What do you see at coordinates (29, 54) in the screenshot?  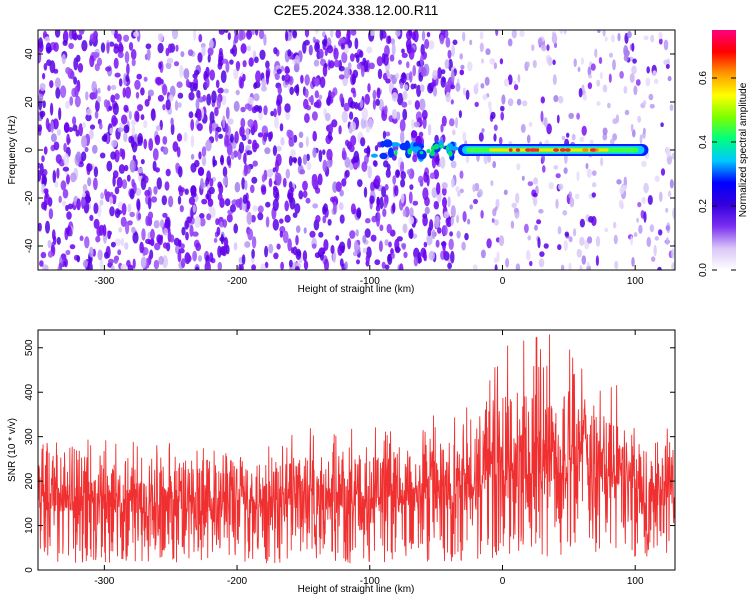 I see `y-tick-label: 40` at bounding box center [29, 54].